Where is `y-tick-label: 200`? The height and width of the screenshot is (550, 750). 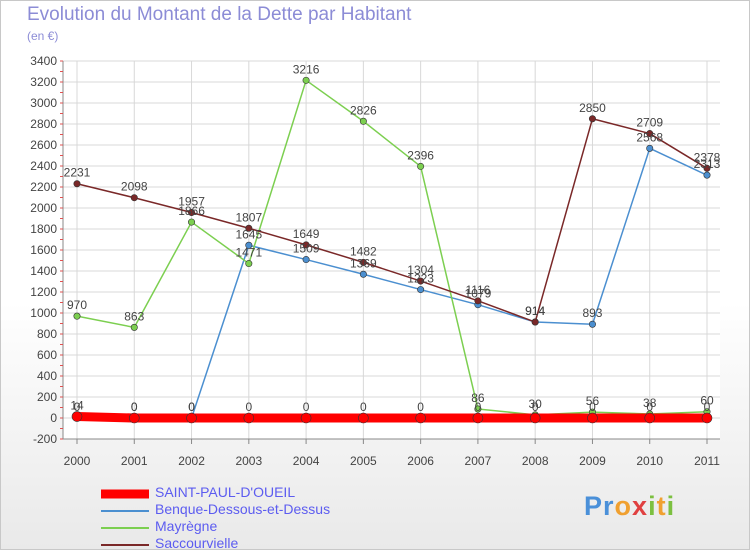 y-tick-label: 200 is located at coordinates (47, 397).